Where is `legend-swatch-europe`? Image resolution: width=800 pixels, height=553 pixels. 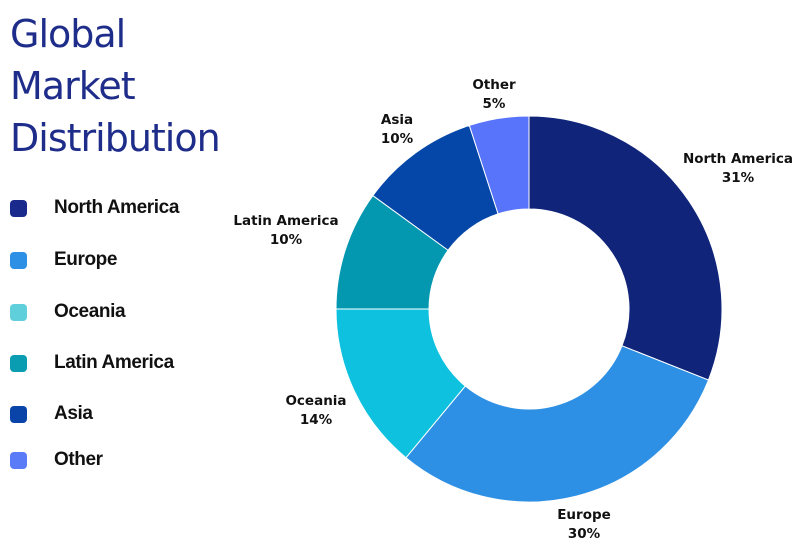
legend-swatch-europe is located at coordinates (18, 260).